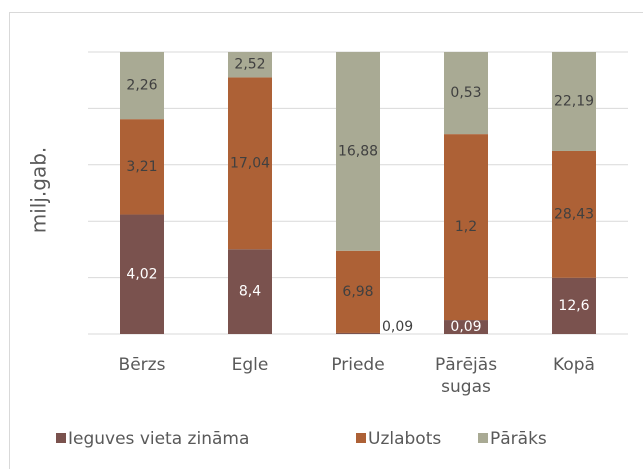 The image size is (643, 469). I want to click on data-label: 4,02, so click(141, 274).